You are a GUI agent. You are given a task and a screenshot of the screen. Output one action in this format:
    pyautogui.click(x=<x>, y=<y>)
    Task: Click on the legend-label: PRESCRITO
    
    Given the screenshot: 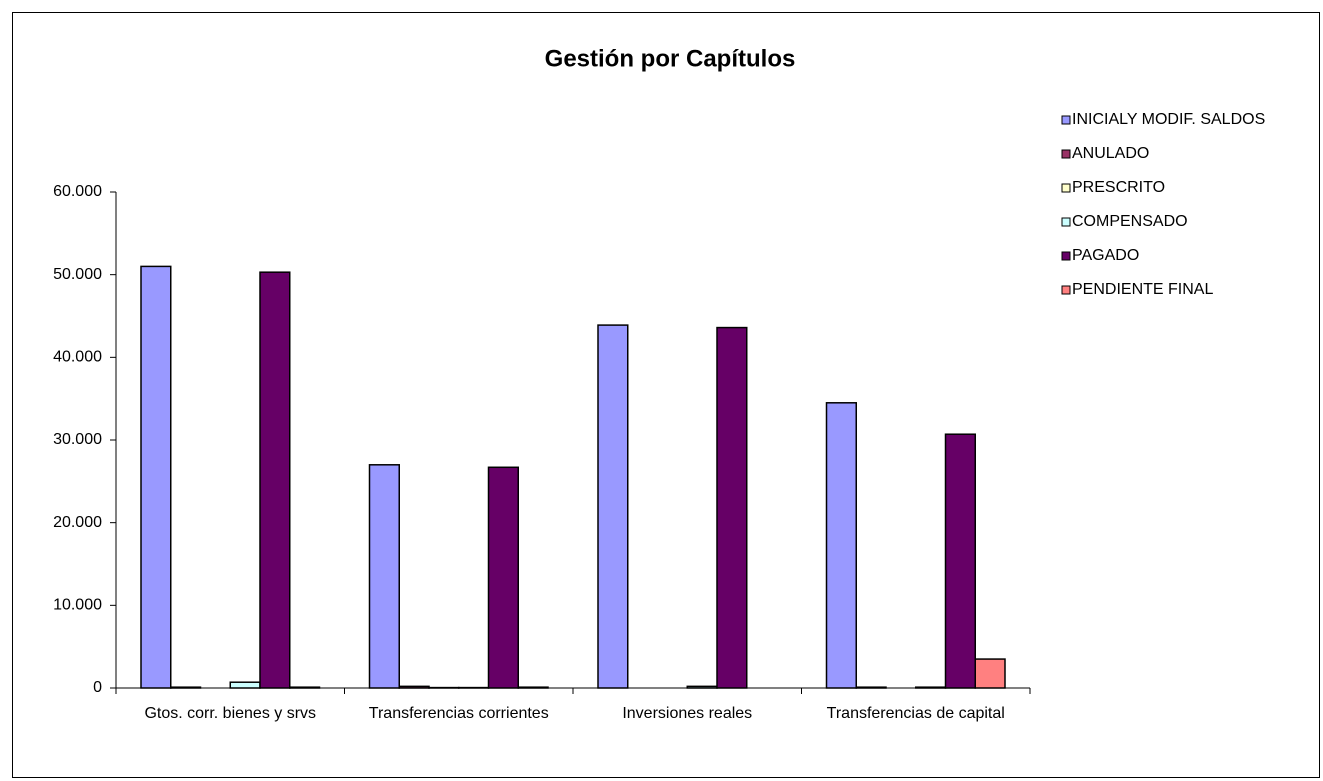 What is the action you would take?
    pyautogui.click(x=1118, y=187)
    